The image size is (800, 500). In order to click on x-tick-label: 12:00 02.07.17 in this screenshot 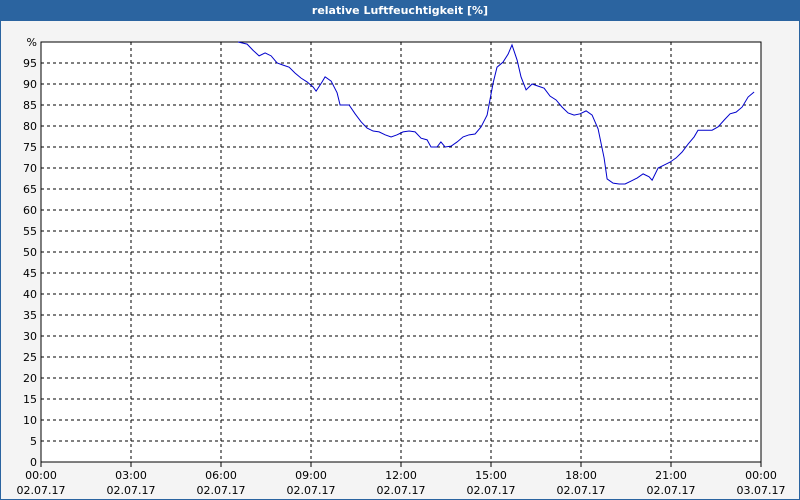, I will do `click(401, 483)`.